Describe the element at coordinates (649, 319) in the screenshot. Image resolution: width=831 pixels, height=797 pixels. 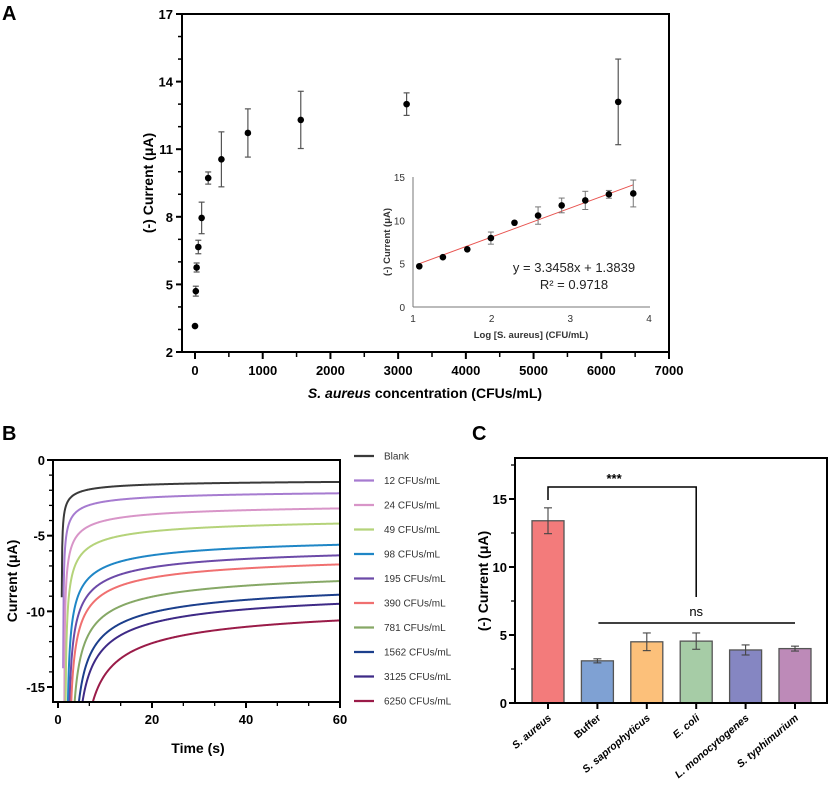
I see `inset-x-tick-label: 4` at that location.